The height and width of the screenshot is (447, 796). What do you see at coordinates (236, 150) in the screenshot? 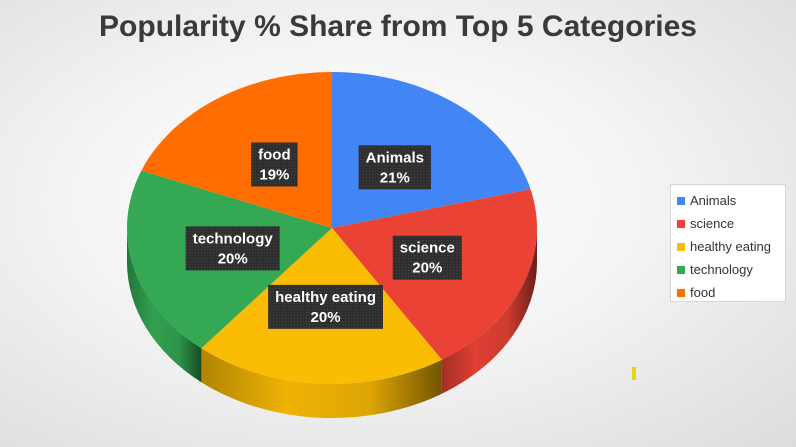
I see `slice-food` at bounding box center [236, 150].